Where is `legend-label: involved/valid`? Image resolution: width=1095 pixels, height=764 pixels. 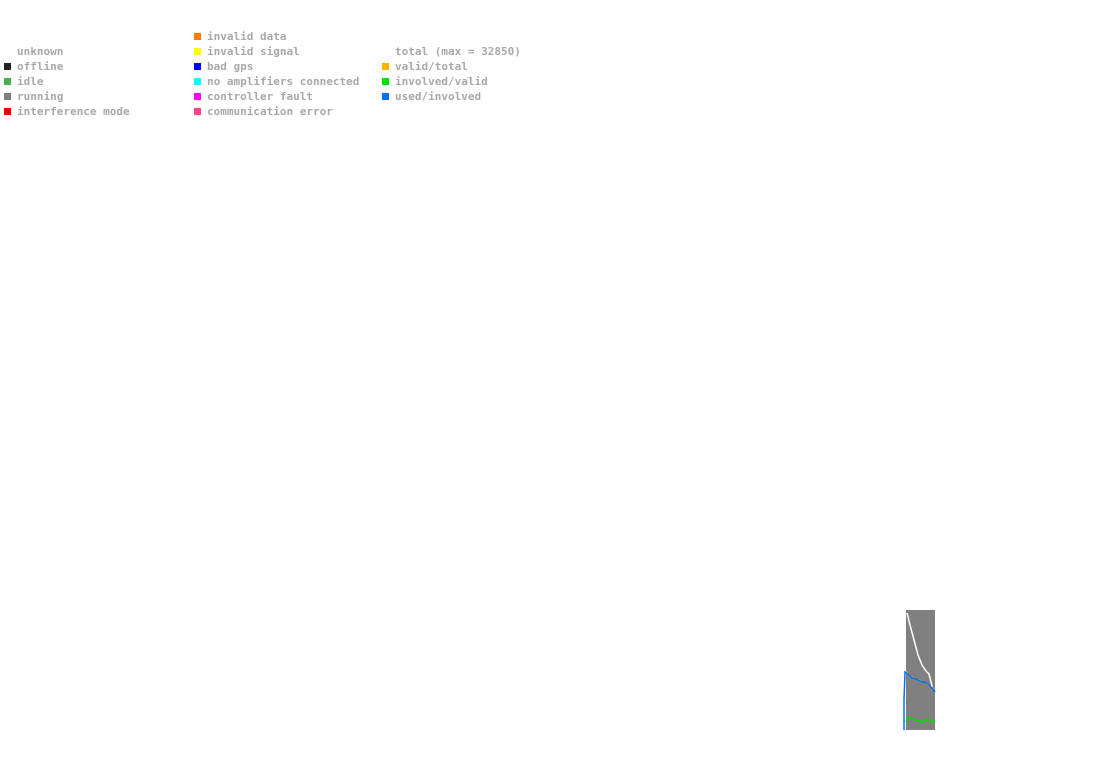 legend-label: involved/valid is located at coordinates (441, 81).